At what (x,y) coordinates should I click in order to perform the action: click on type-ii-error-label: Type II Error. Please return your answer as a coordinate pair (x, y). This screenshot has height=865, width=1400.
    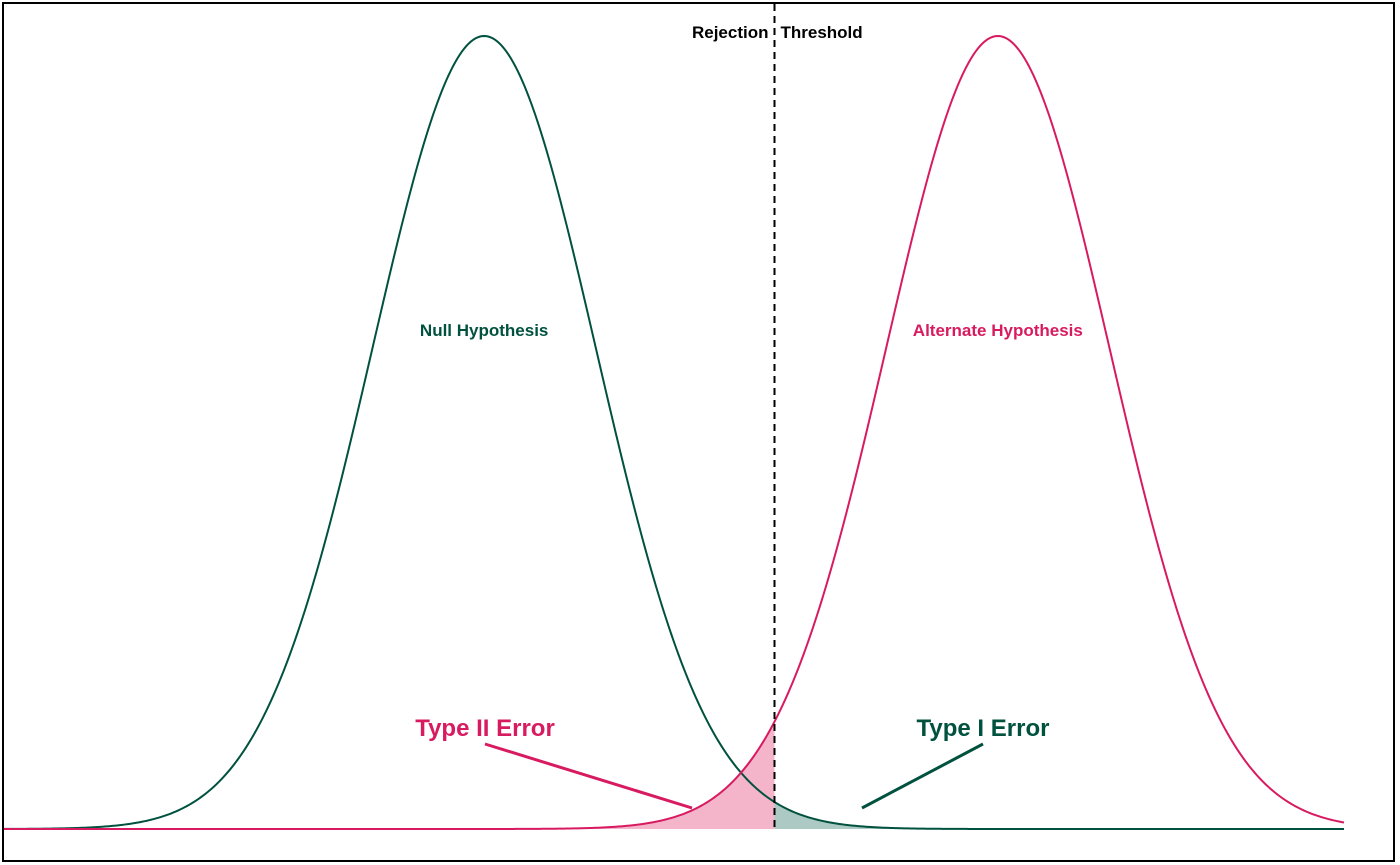
    Looking at the image, I should click on (485, 728).